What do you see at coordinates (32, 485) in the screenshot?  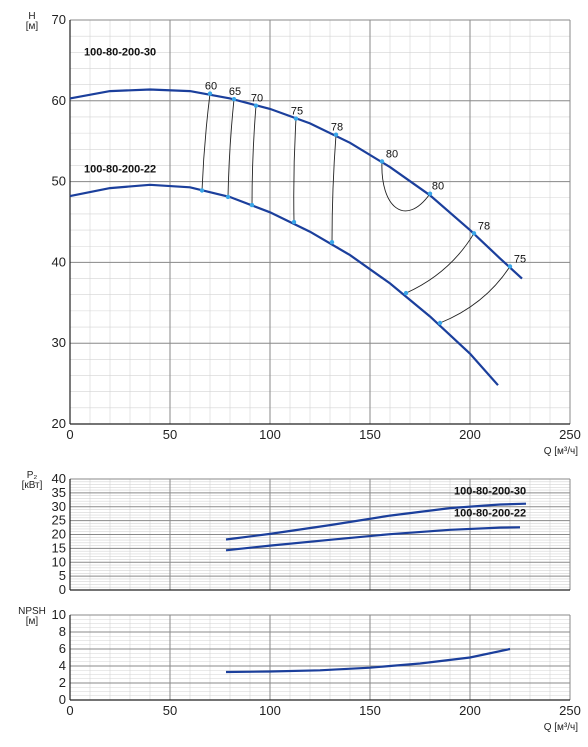 I see `y-axis-title: [кВт]` at bounding box center [32, 485].